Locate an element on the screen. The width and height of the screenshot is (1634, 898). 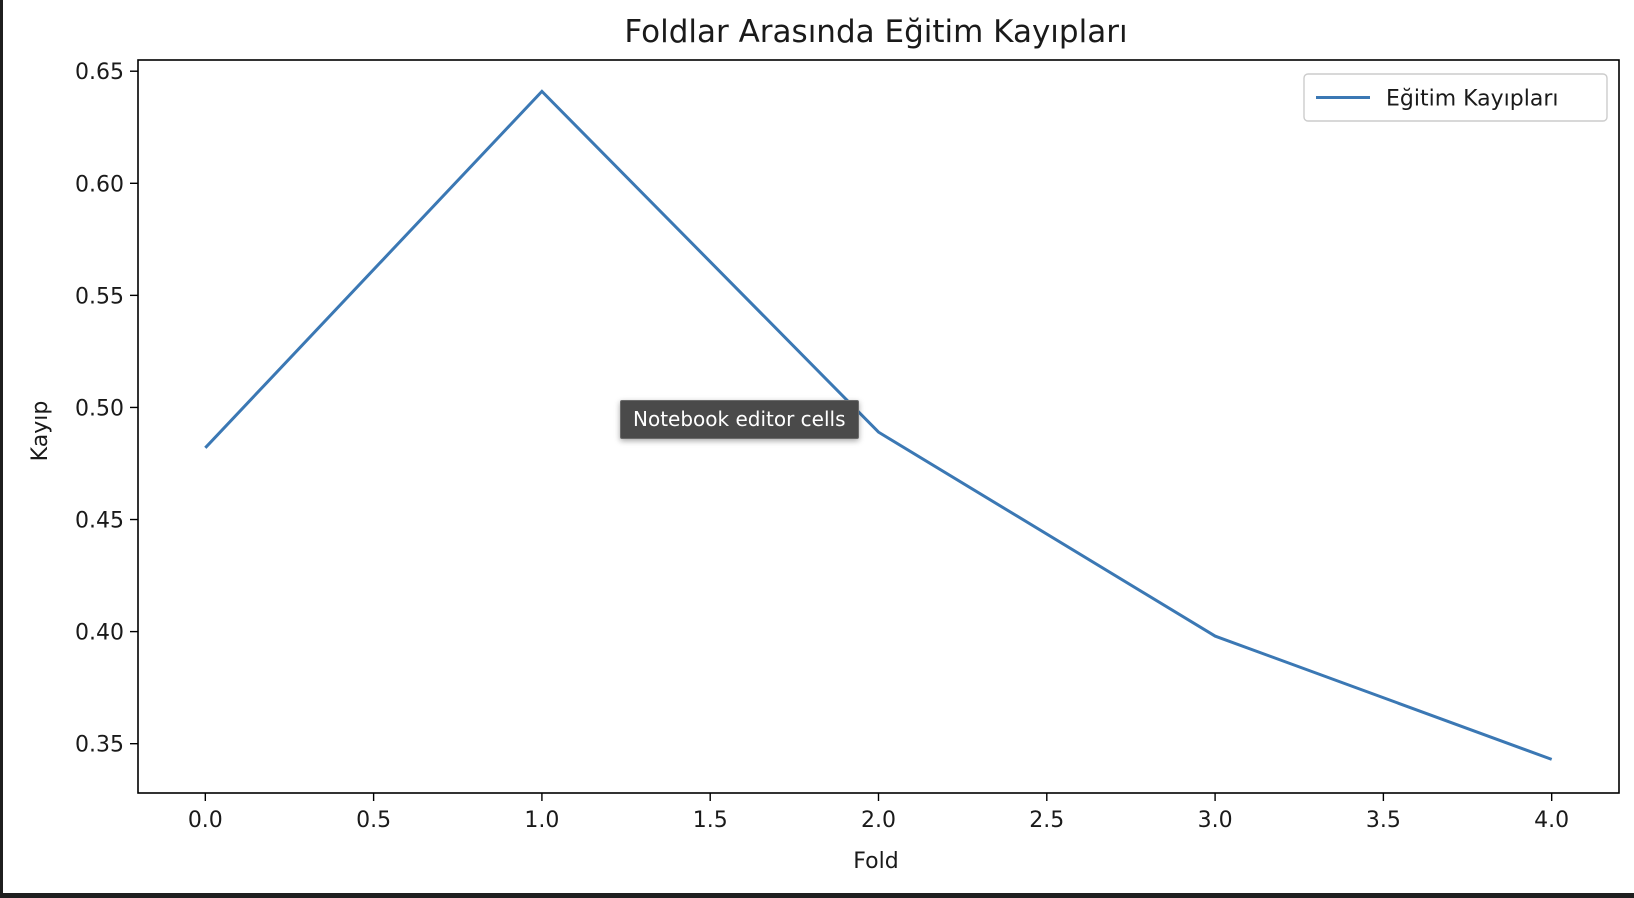
x-tick-label: 2.0 is located at coordinates (878, 820).